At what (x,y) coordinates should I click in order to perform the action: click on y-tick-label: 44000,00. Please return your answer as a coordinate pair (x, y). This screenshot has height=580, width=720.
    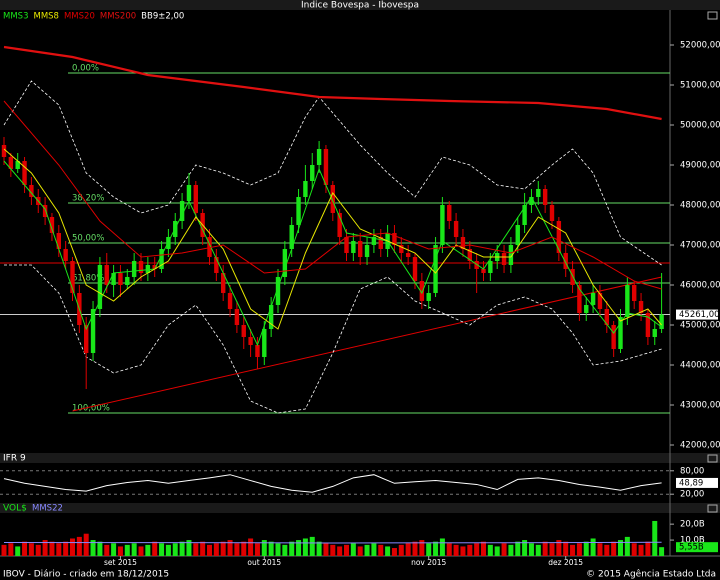
    Looking at the image, I should click on (700, 366).